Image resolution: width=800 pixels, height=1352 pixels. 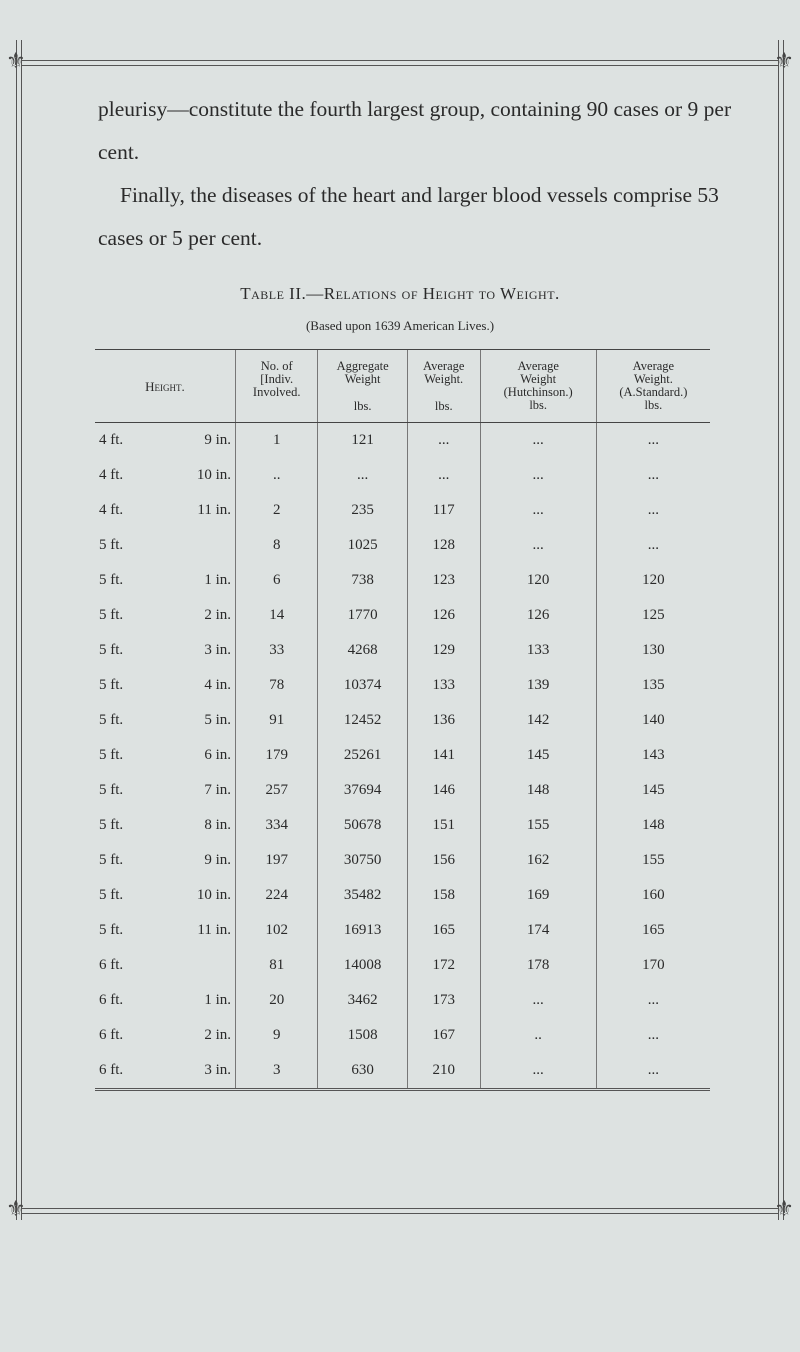 I want to click on table-row: 5 ft. 10 in. 224 35482 158 169 160, so click(x=402, y=895).